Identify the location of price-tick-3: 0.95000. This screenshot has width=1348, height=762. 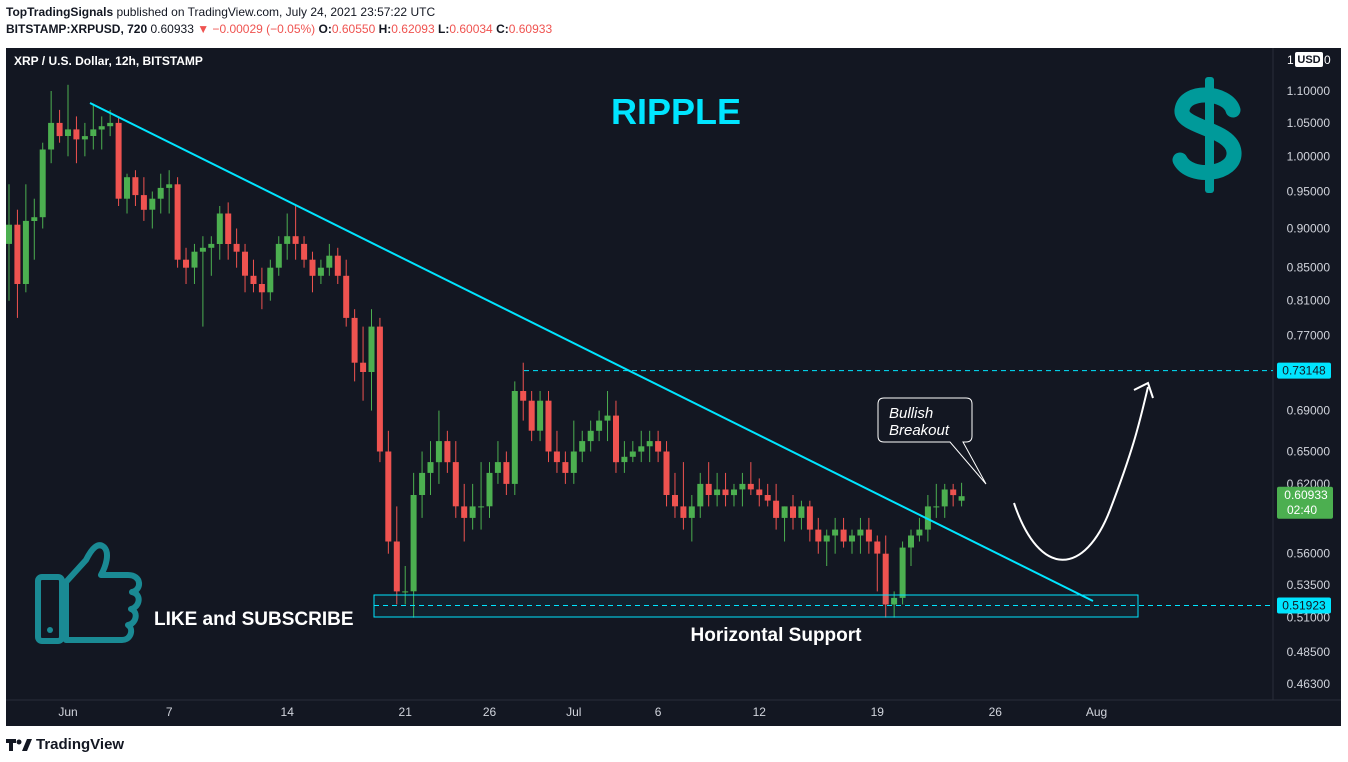
(1309, 192).